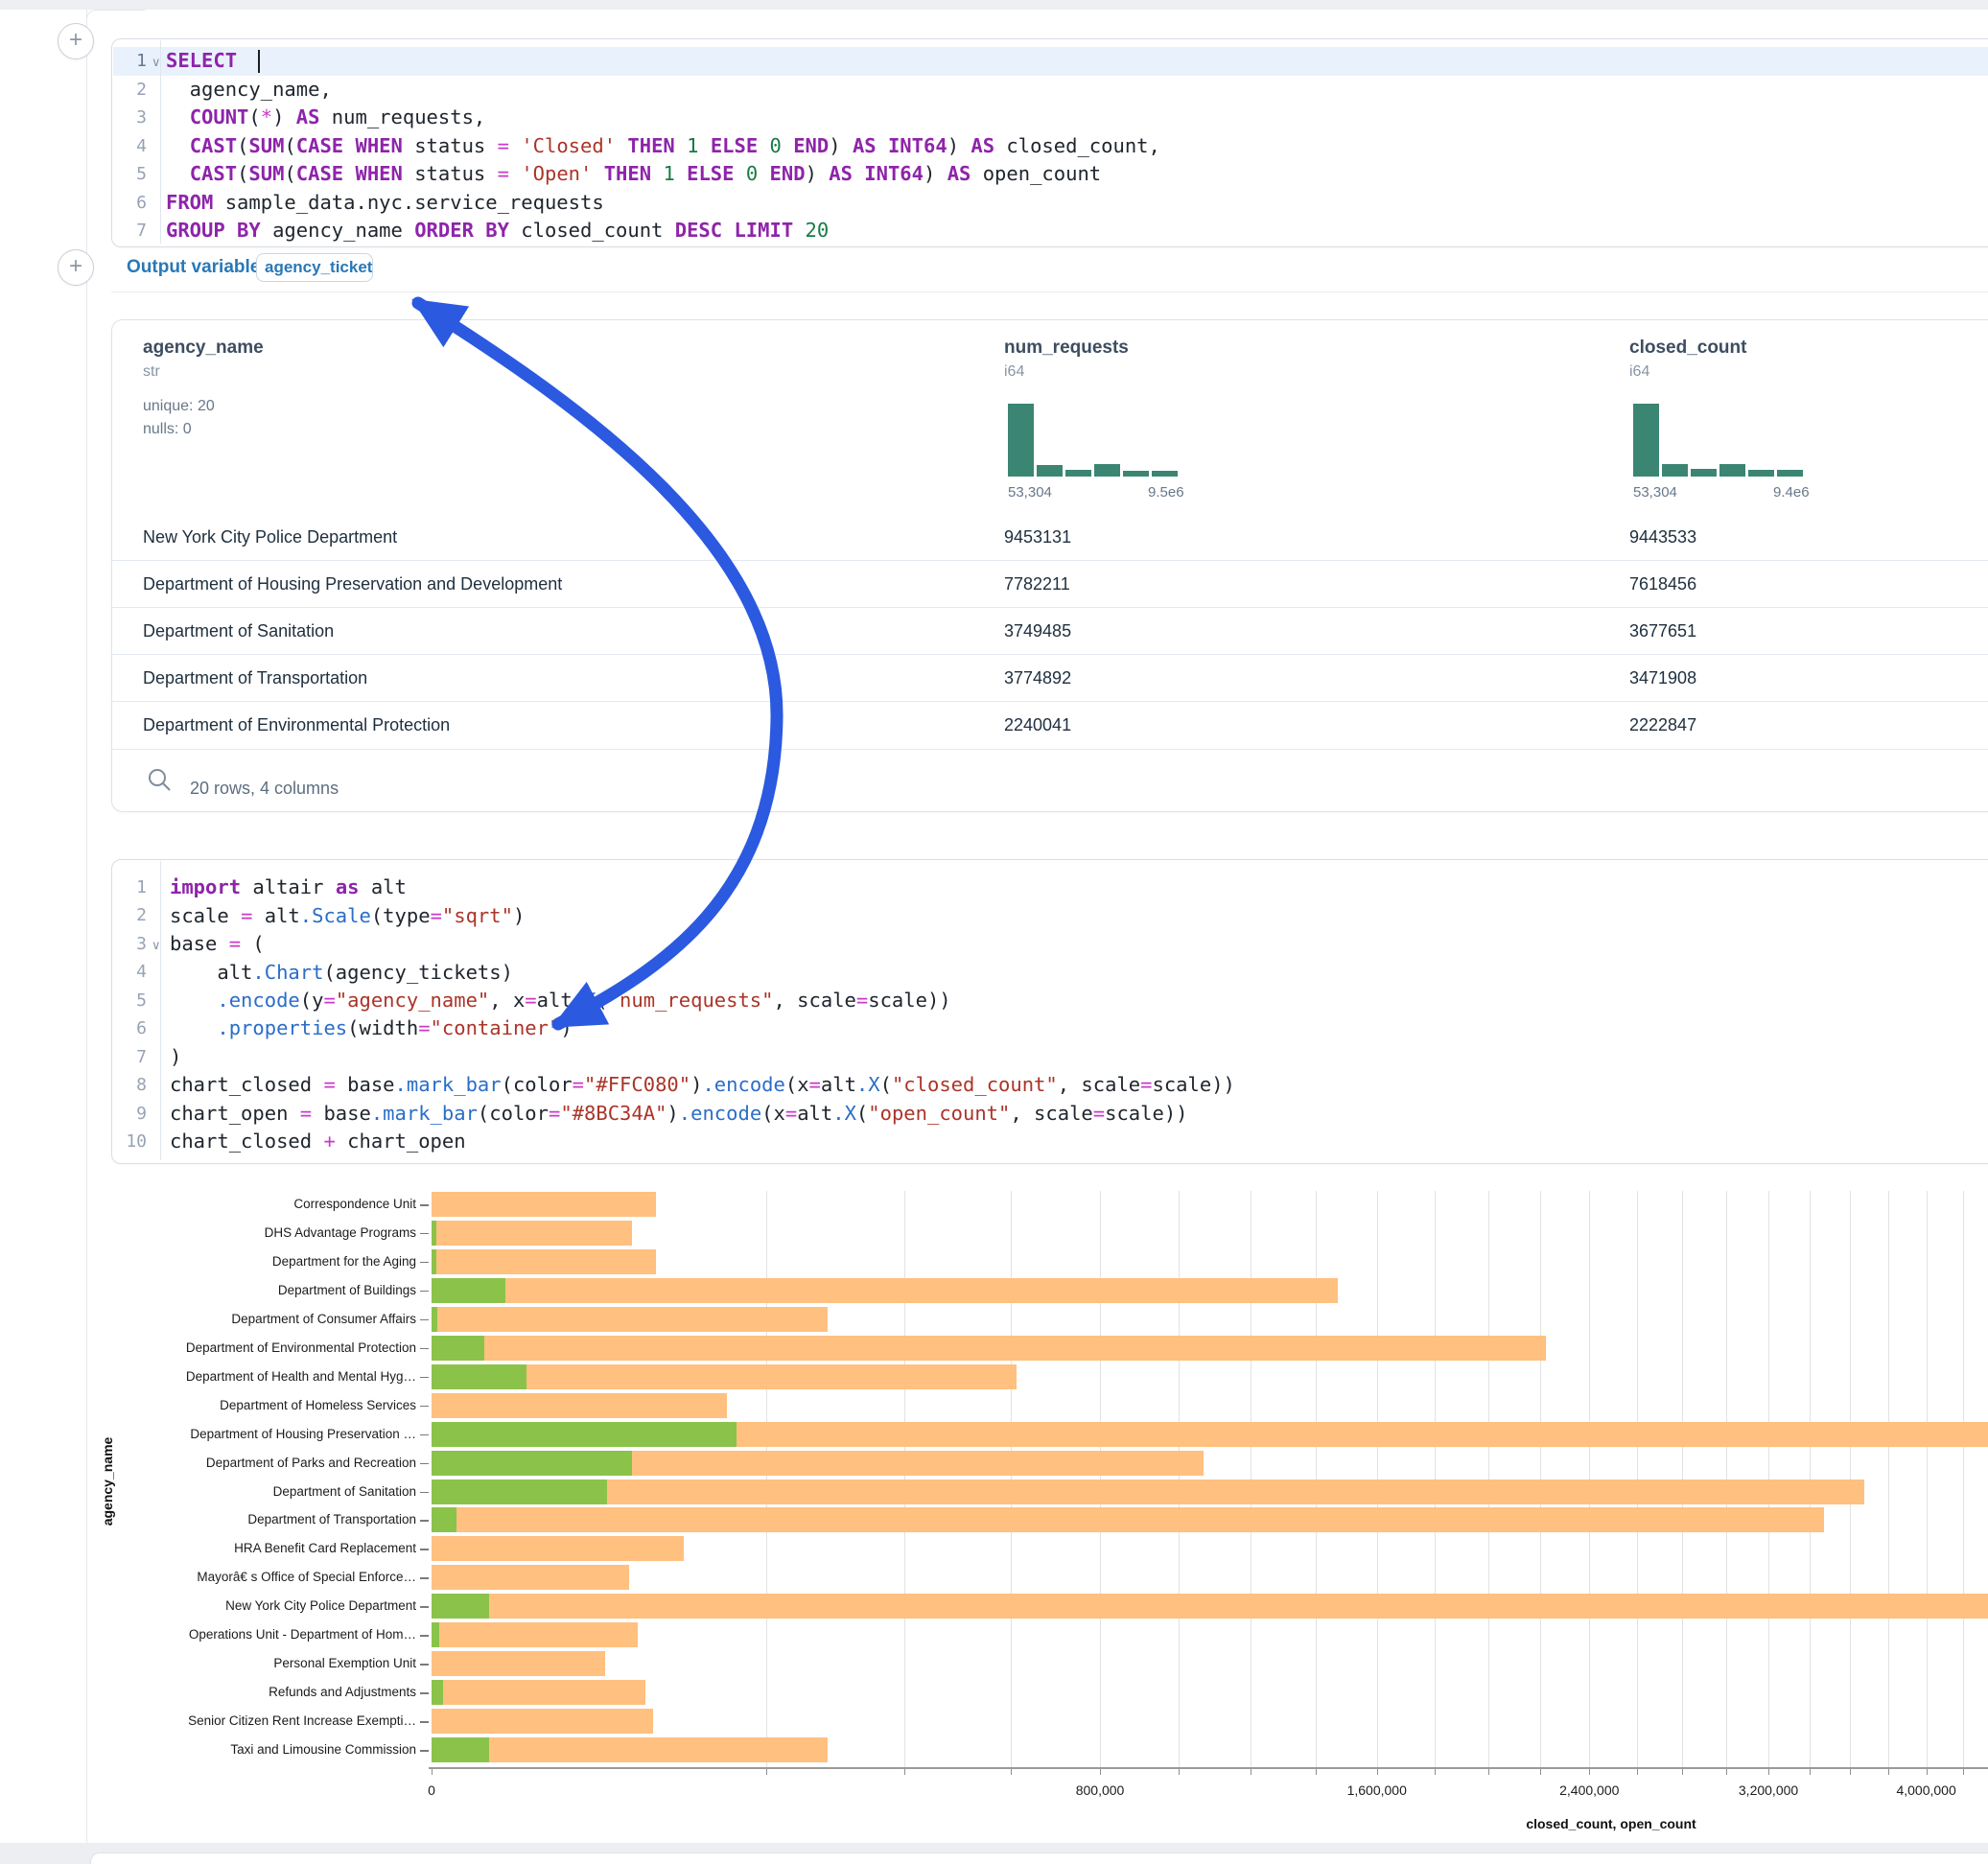 The image size is (1988, 1864). Describe the element at coordinates (315, 267) in the screenshot. I see `output-variable-pill: agency_tickets` at that location.